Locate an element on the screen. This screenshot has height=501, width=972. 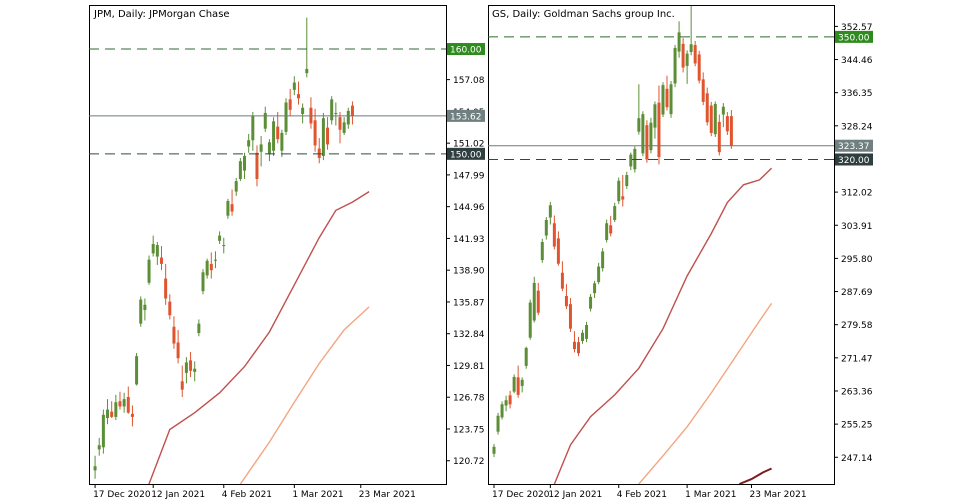
jpm-y-tick-label: 147.99 is located at coordinates (469, 176).